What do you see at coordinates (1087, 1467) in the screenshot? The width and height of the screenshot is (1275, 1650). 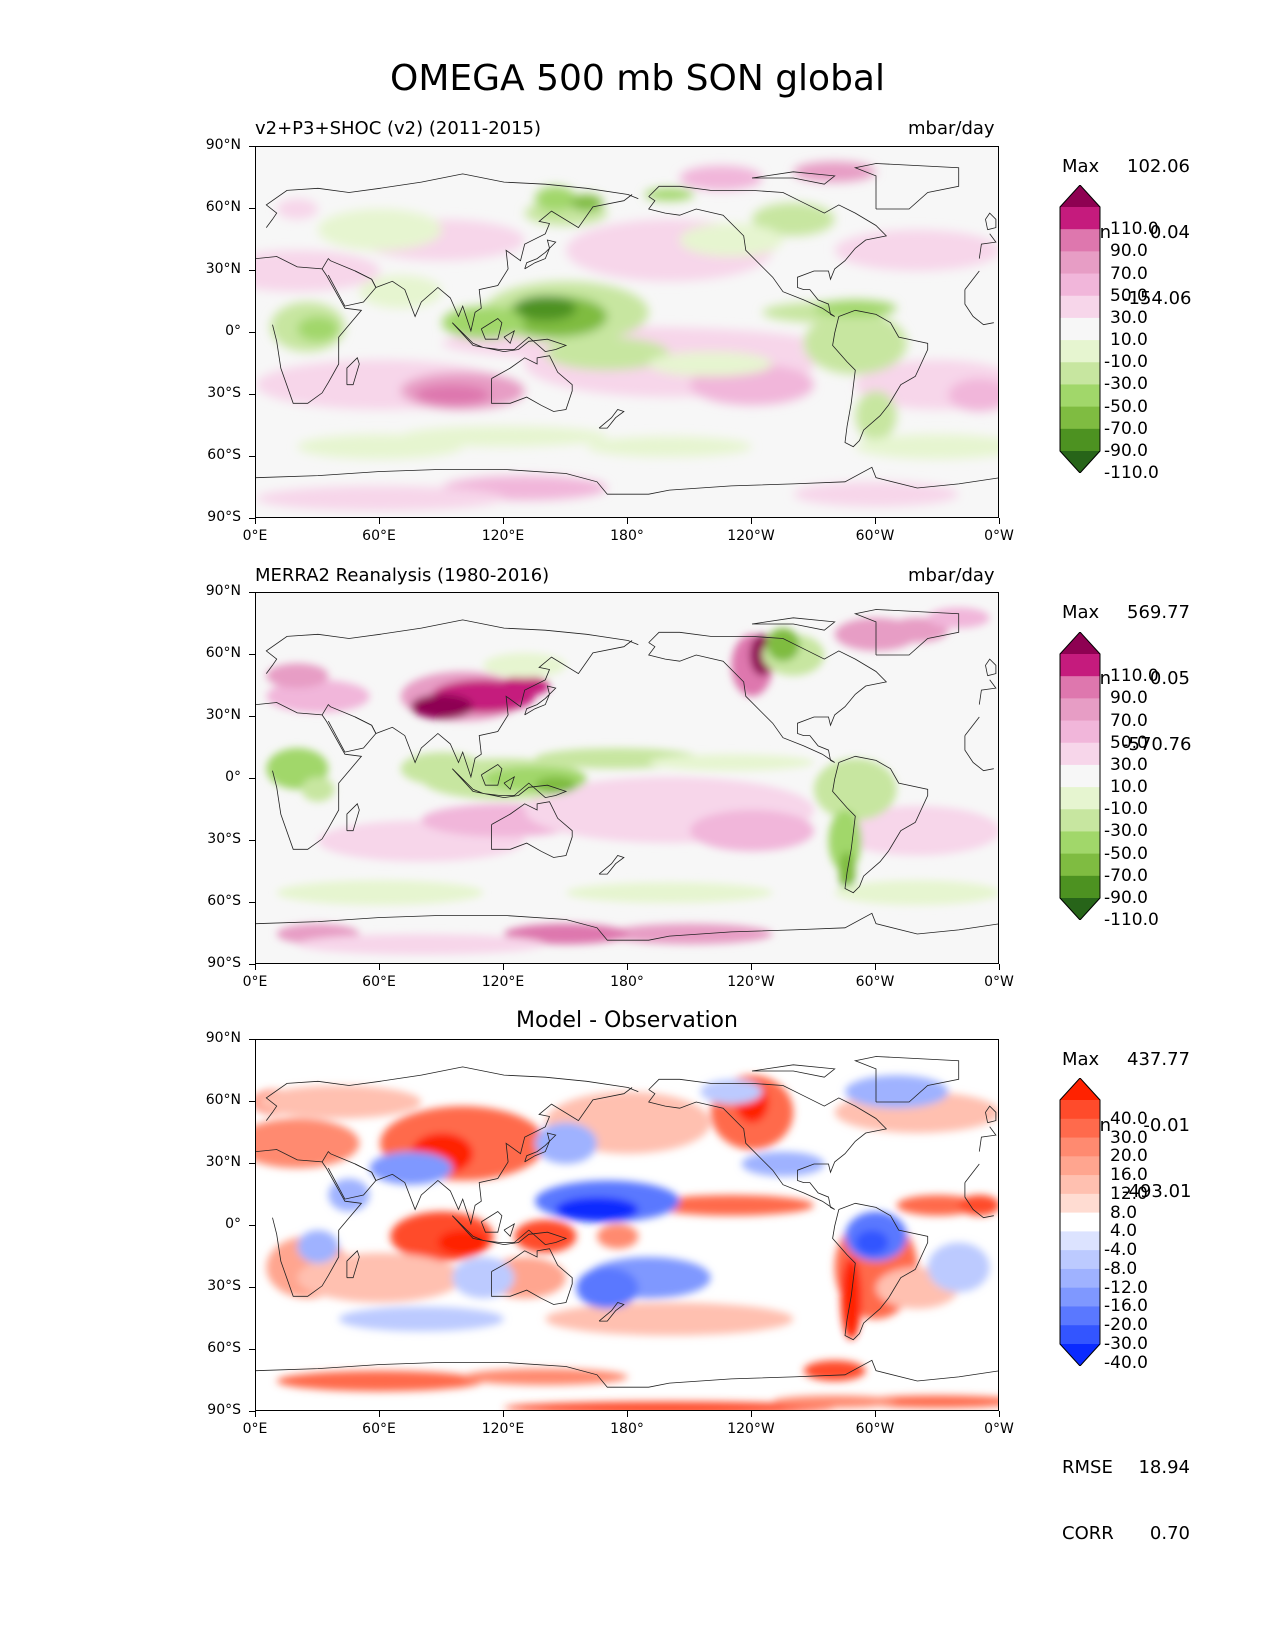 I see `stat-label: RMSE` at bounding box center [1087, 1467].